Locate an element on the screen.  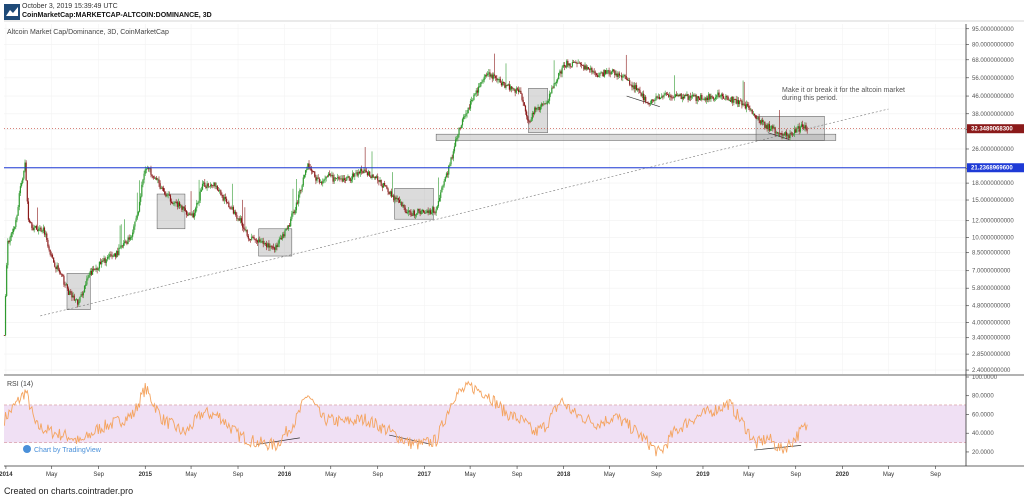
footer-credit: Created on charts.cointrader.pro is located at coordinates (69, 491).